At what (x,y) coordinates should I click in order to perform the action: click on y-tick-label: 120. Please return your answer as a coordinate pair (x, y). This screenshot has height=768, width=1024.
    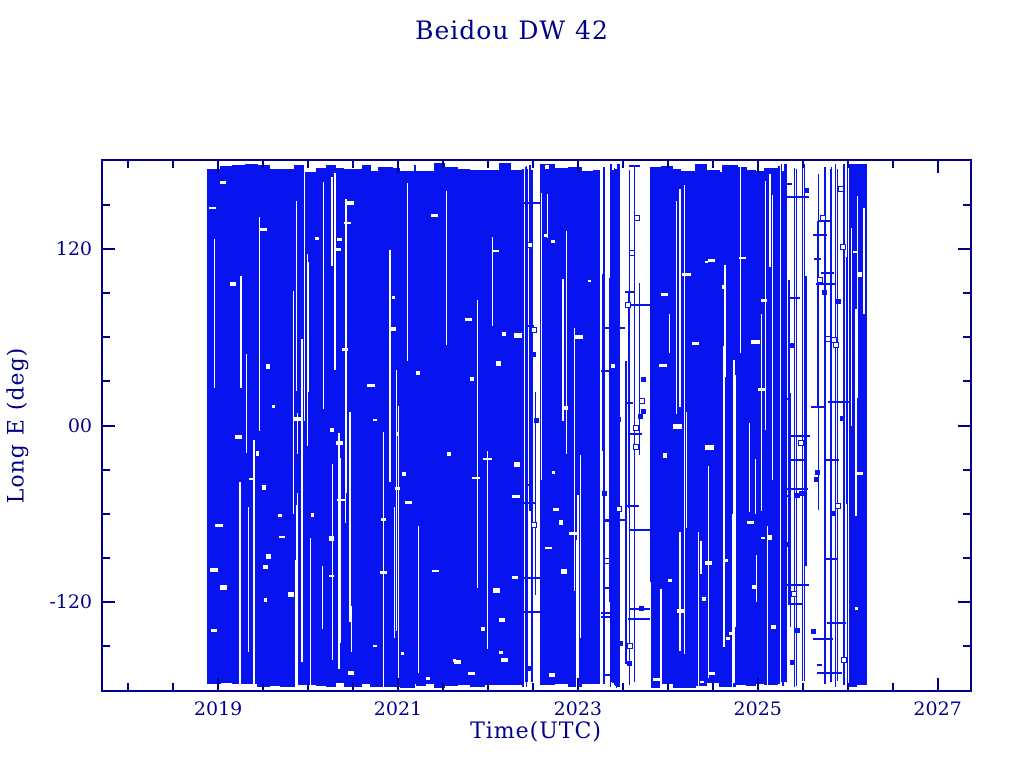
    Looking at the image, I should click on (73, 249).